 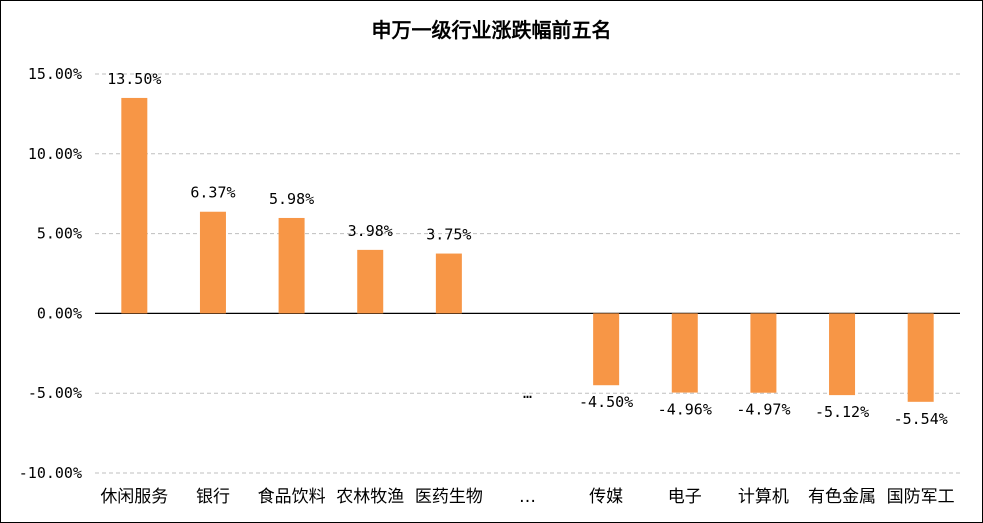 What do you see at coordinates (292, 497) in the screenshot?
I see `x-tick-label: 食品饮料` at bounding box center [292, 497].